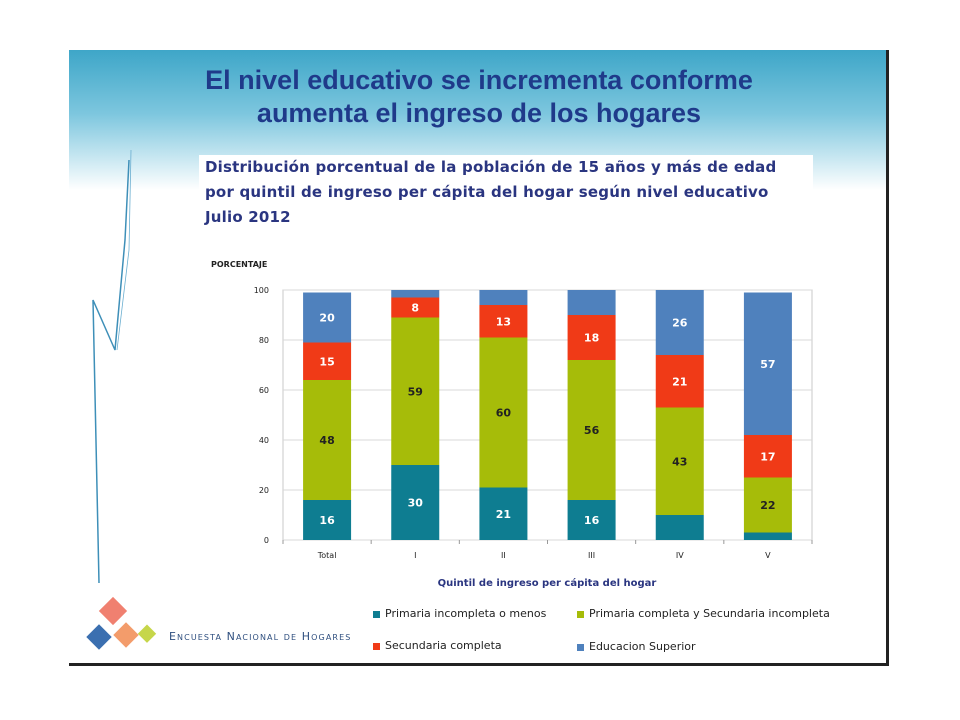 The height and width of the screenshot is (720, 960). I want to click on logo-mark, so click(121, 623).